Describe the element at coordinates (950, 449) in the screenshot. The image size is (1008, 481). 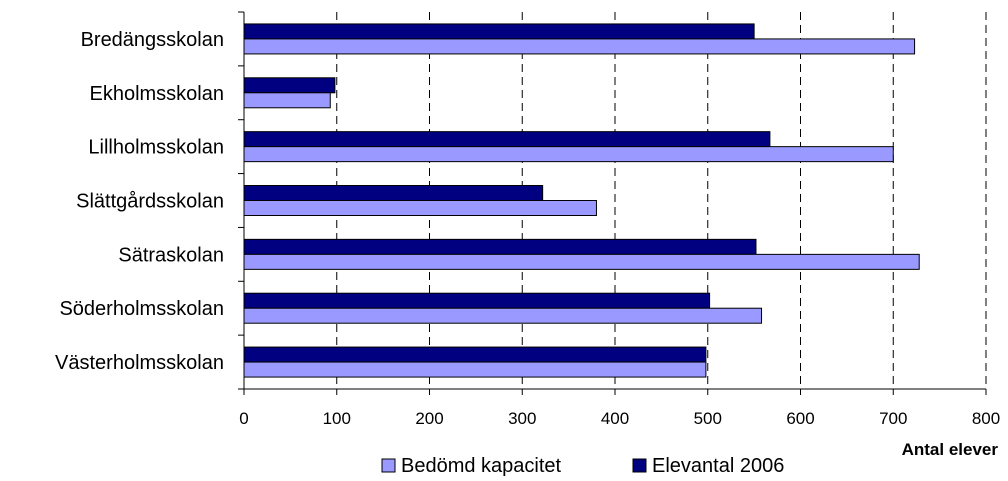
I see `x-axis-title: Antal elever` at that location.